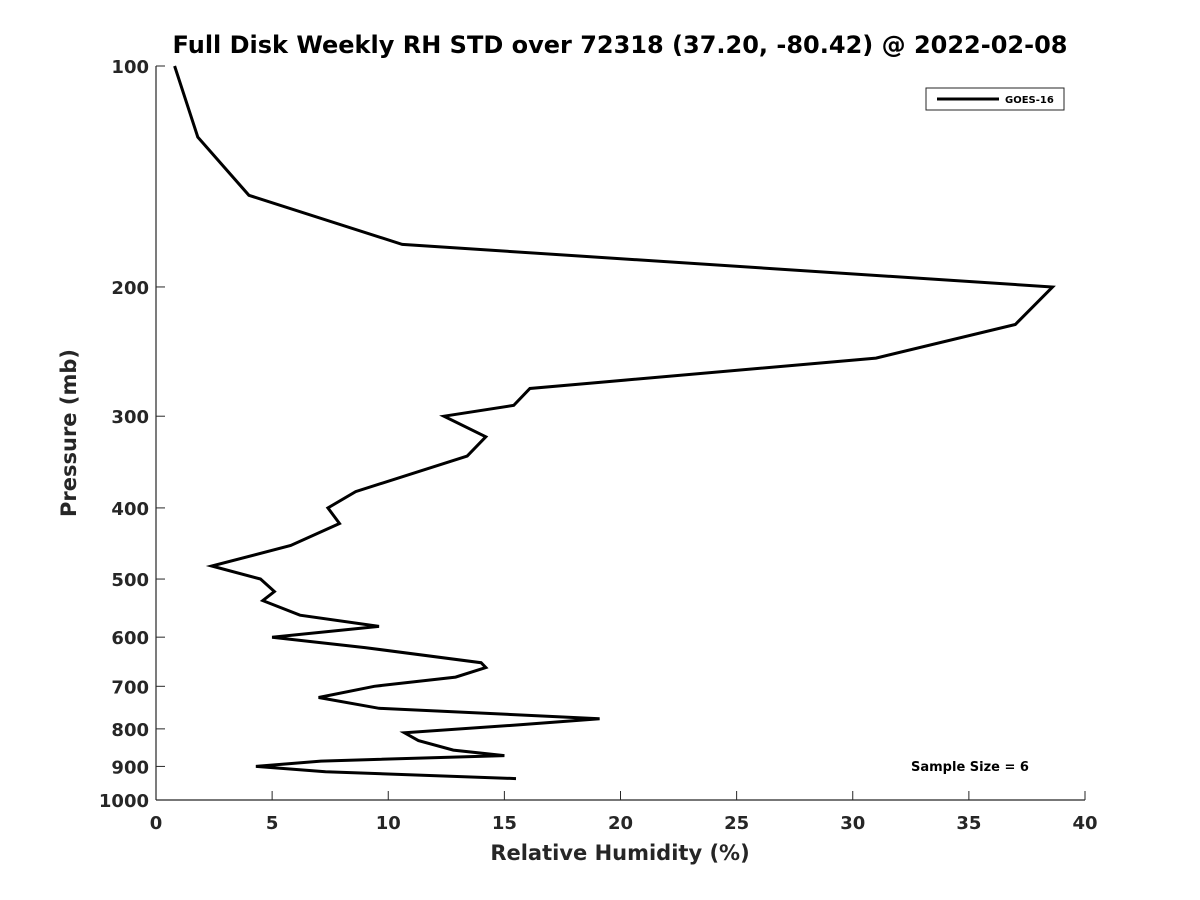 The image size is (1200, 900). I want to click on x-tick-label: 5, so click(272, 823).